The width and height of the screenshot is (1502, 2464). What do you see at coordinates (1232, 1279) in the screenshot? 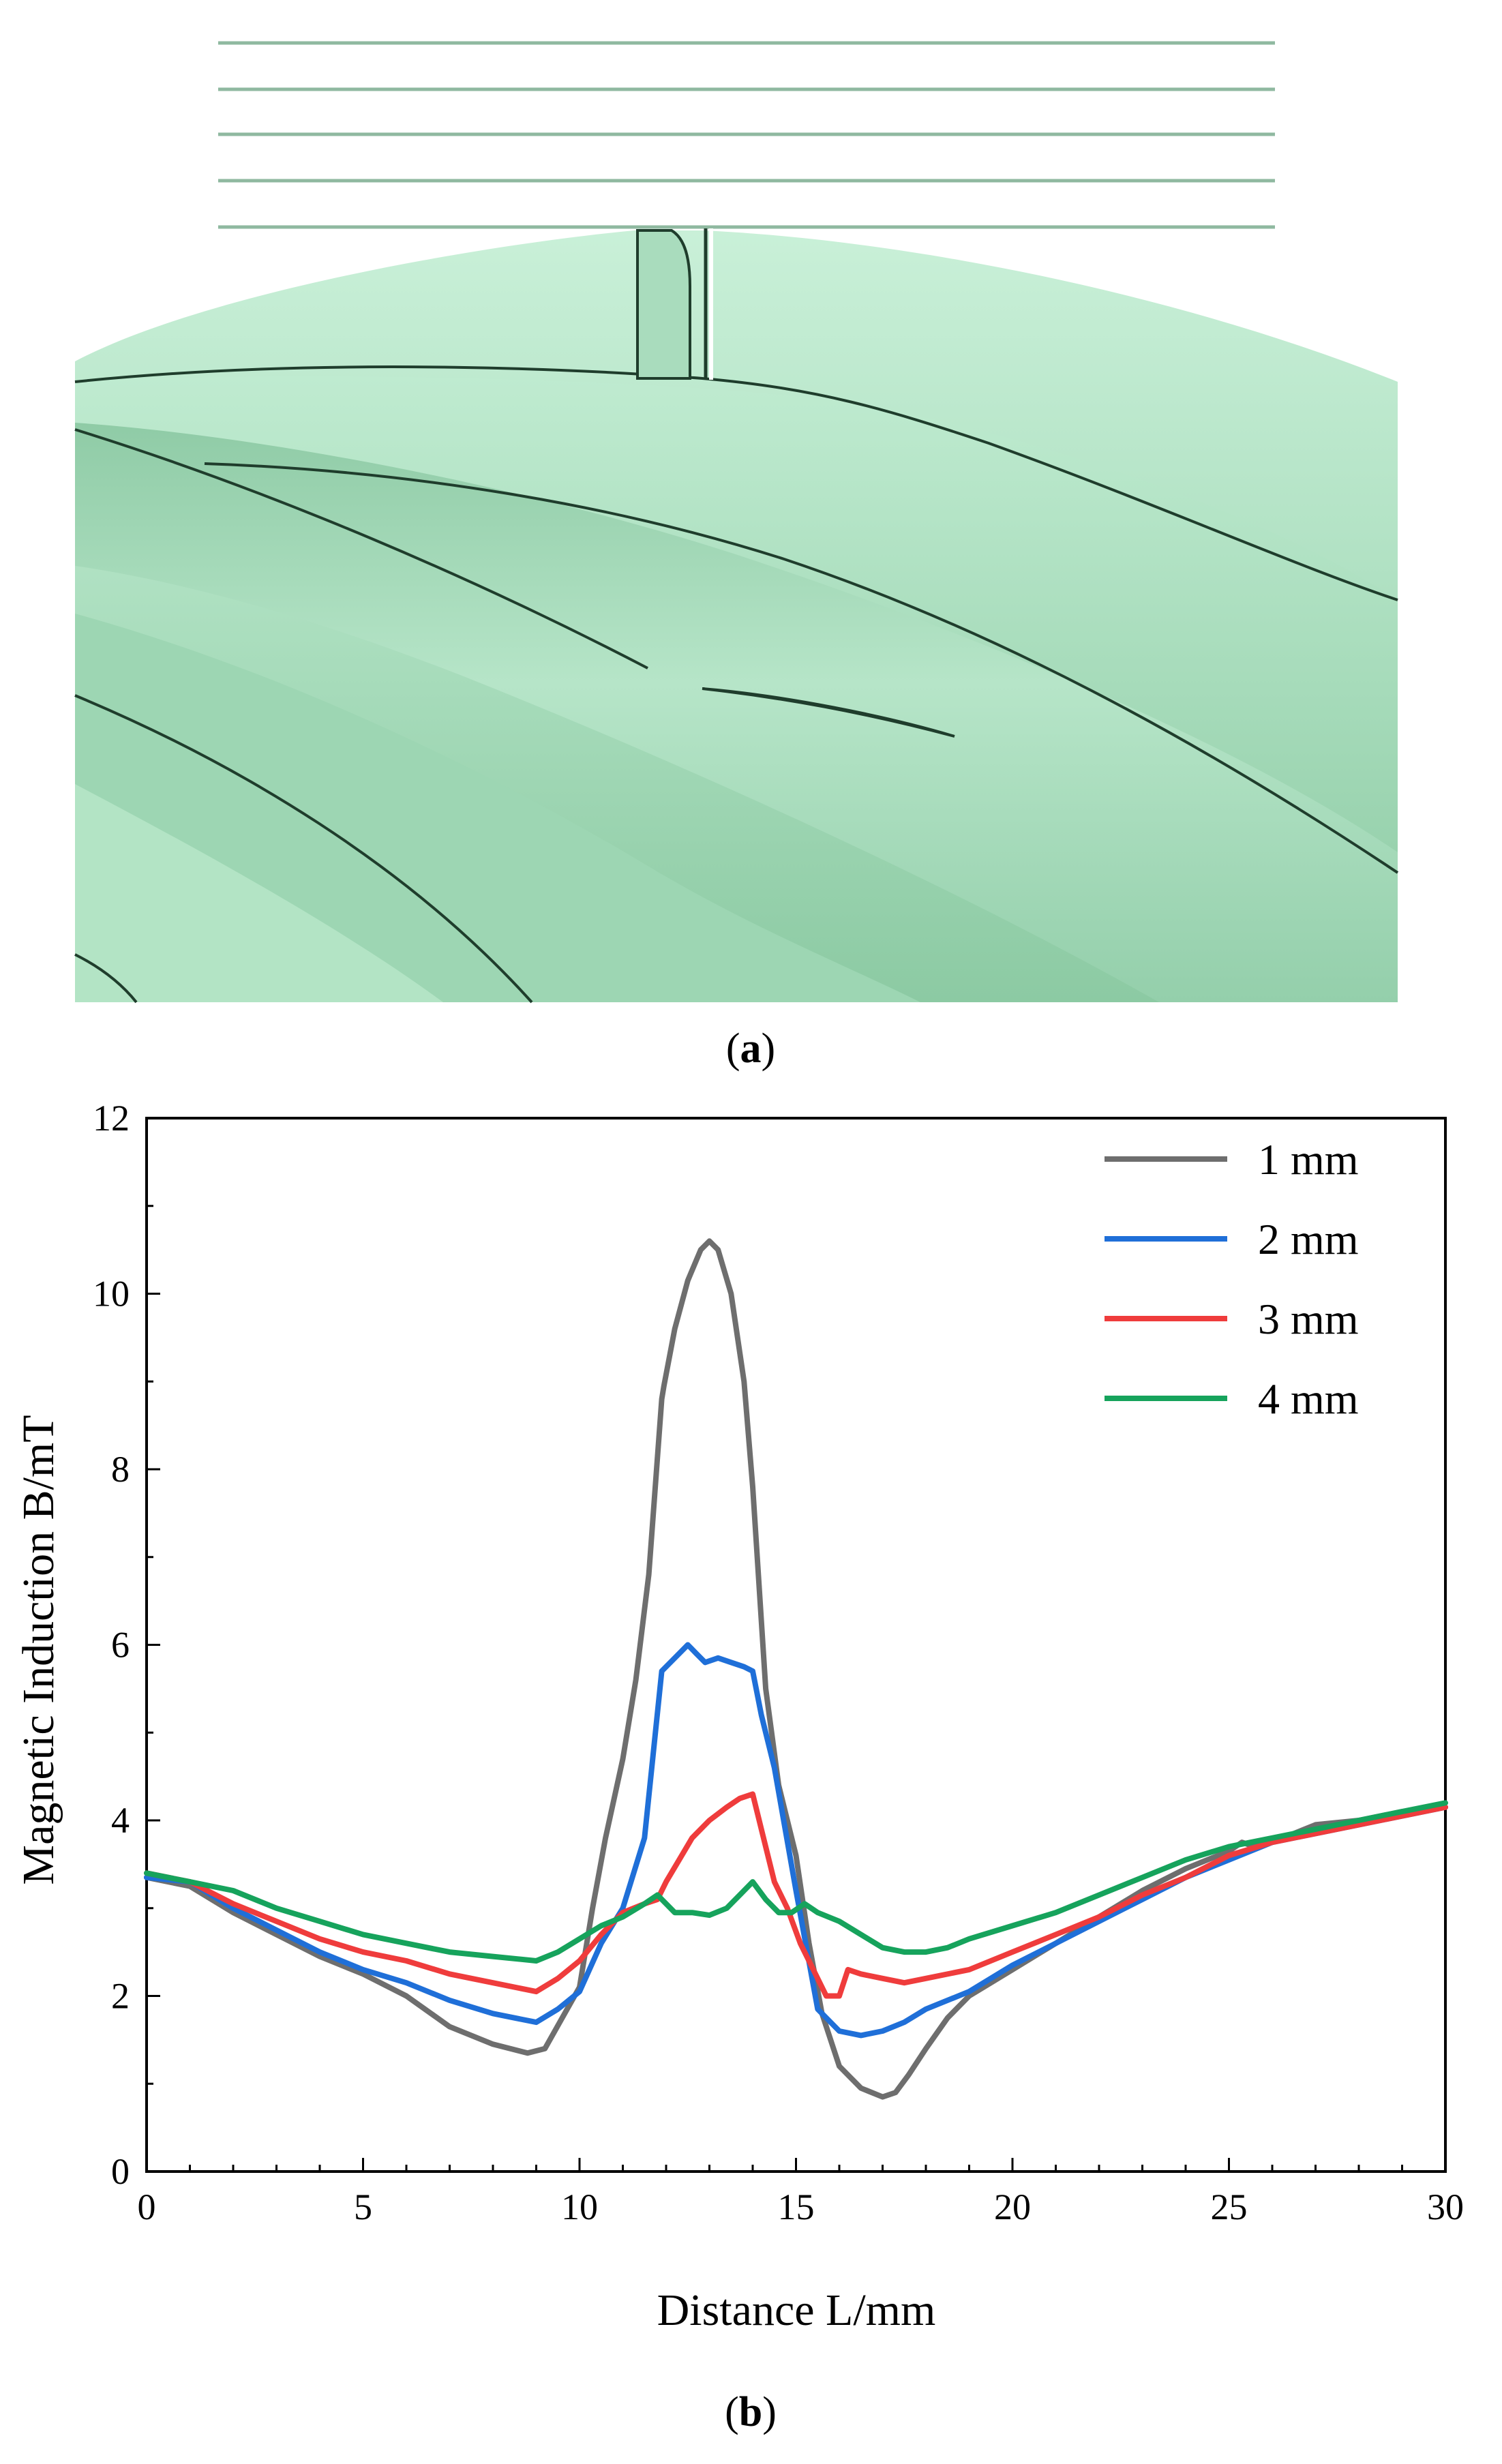
I see `chart-legend: 1 mm 2 mm 3 mm 4 mm` at bounding box center [1232, 1279].